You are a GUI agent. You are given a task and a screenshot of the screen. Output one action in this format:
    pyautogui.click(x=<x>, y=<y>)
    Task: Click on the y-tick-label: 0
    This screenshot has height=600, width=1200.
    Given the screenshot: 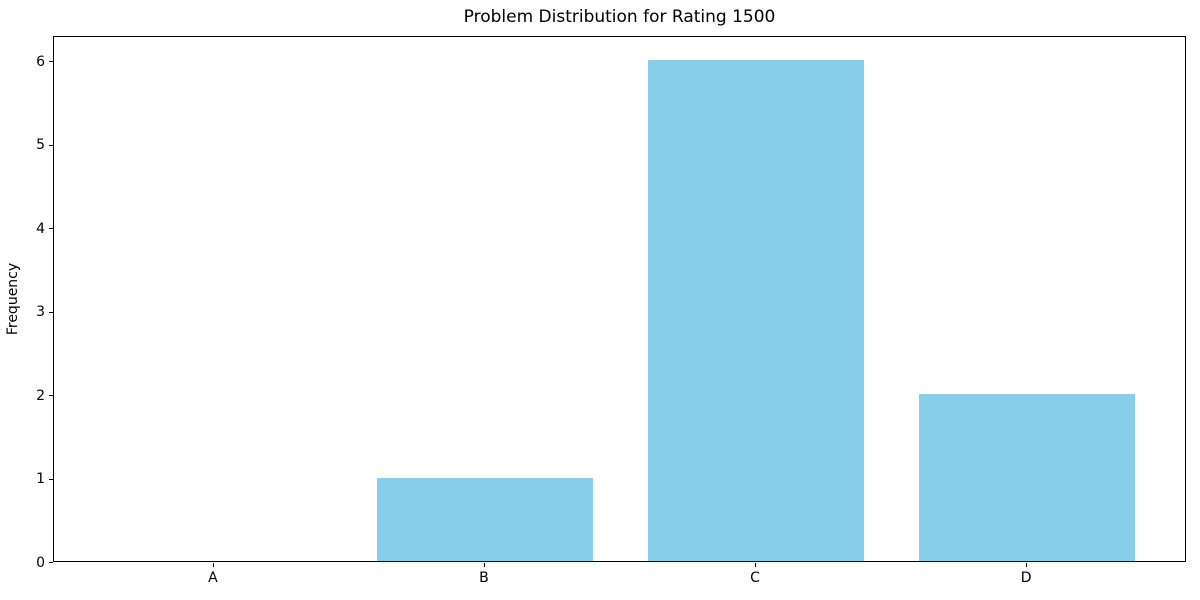 What is the action you would take?
    pyautogui.click(x=40, y=562)
    